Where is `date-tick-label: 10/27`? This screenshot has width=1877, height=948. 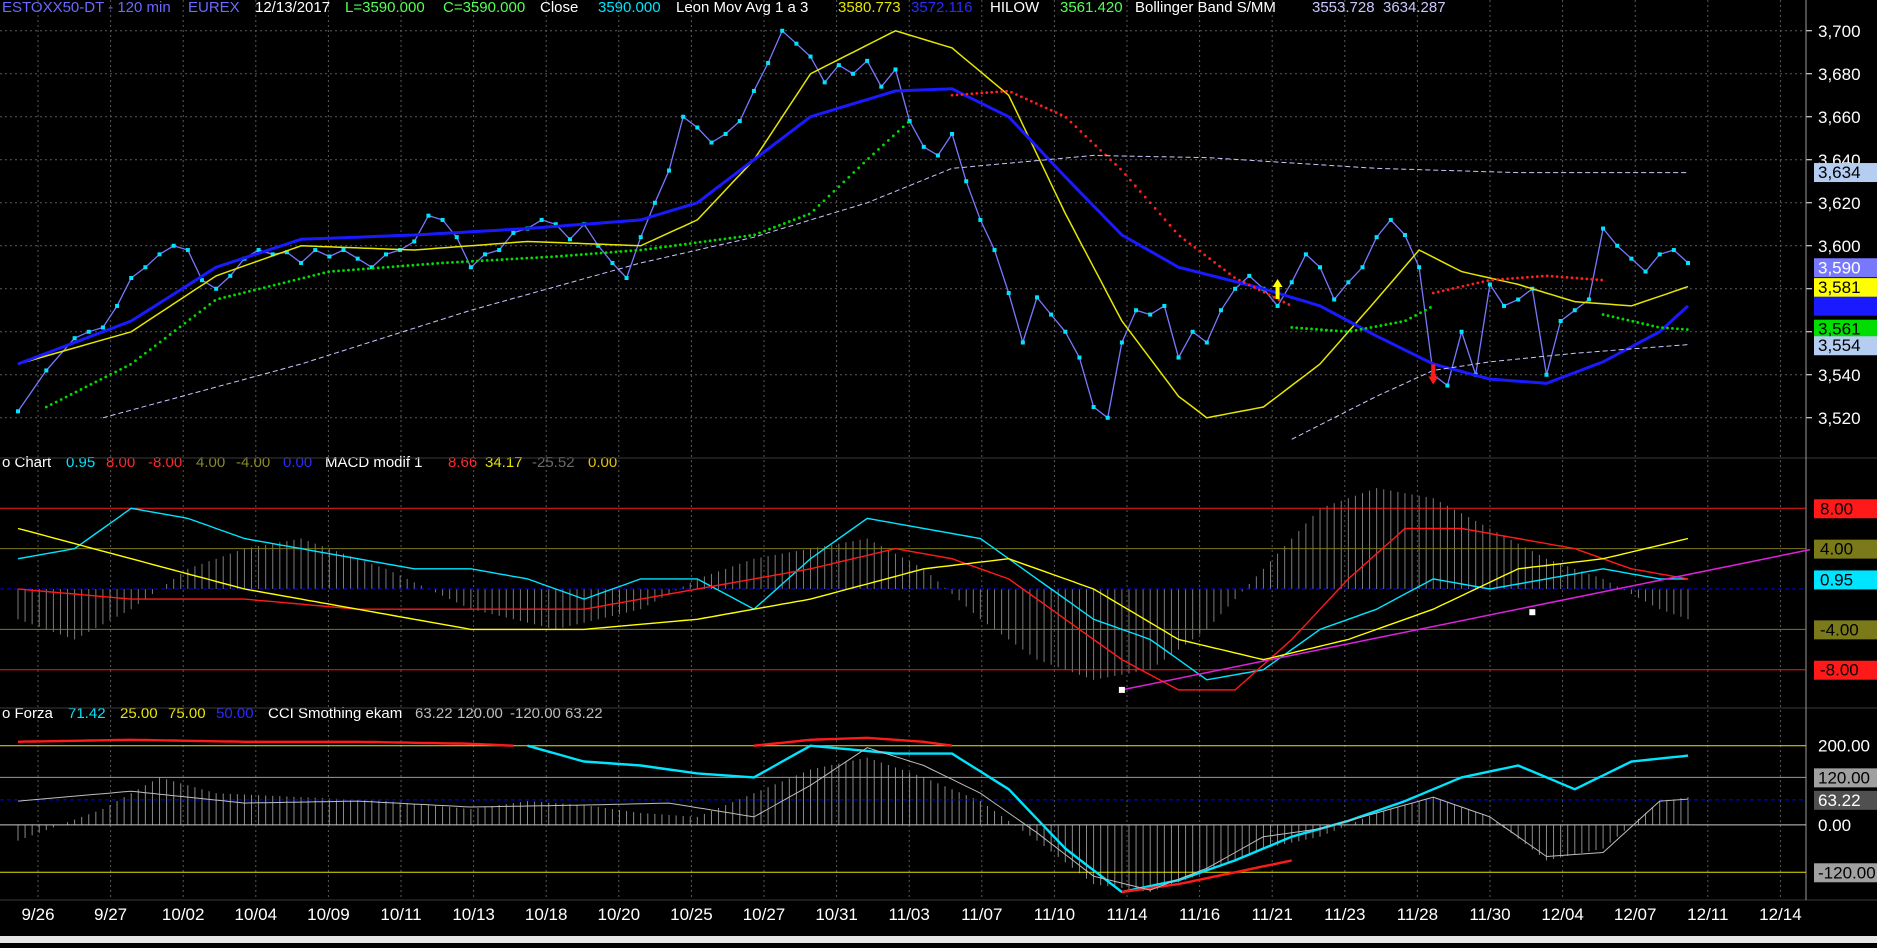
date-tick-label: 10/27 is located at coordinates (764, 914).